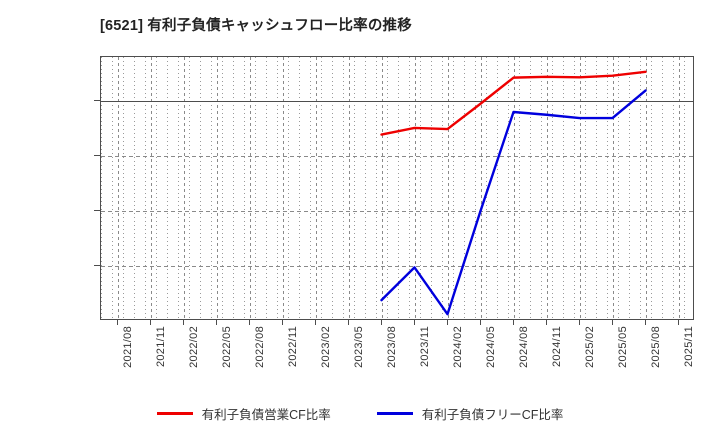 The height and width of the screenshot is (440, 720). What do you see at coordinates (688, 347) in the screenshot?
I see `x-axis-tick-label: 2025/11` at bounding box center [688, 347].